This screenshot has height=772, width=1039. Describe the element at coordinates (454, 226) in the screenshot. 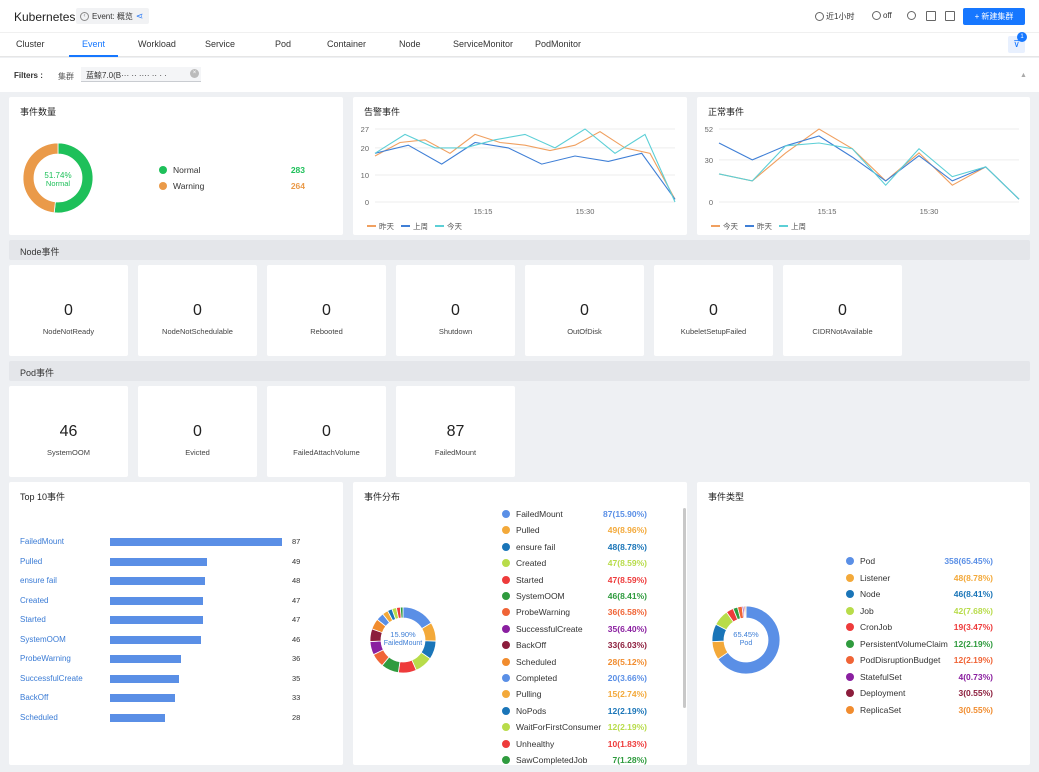

I see `alert_events-legend-item: 今天` at that location.